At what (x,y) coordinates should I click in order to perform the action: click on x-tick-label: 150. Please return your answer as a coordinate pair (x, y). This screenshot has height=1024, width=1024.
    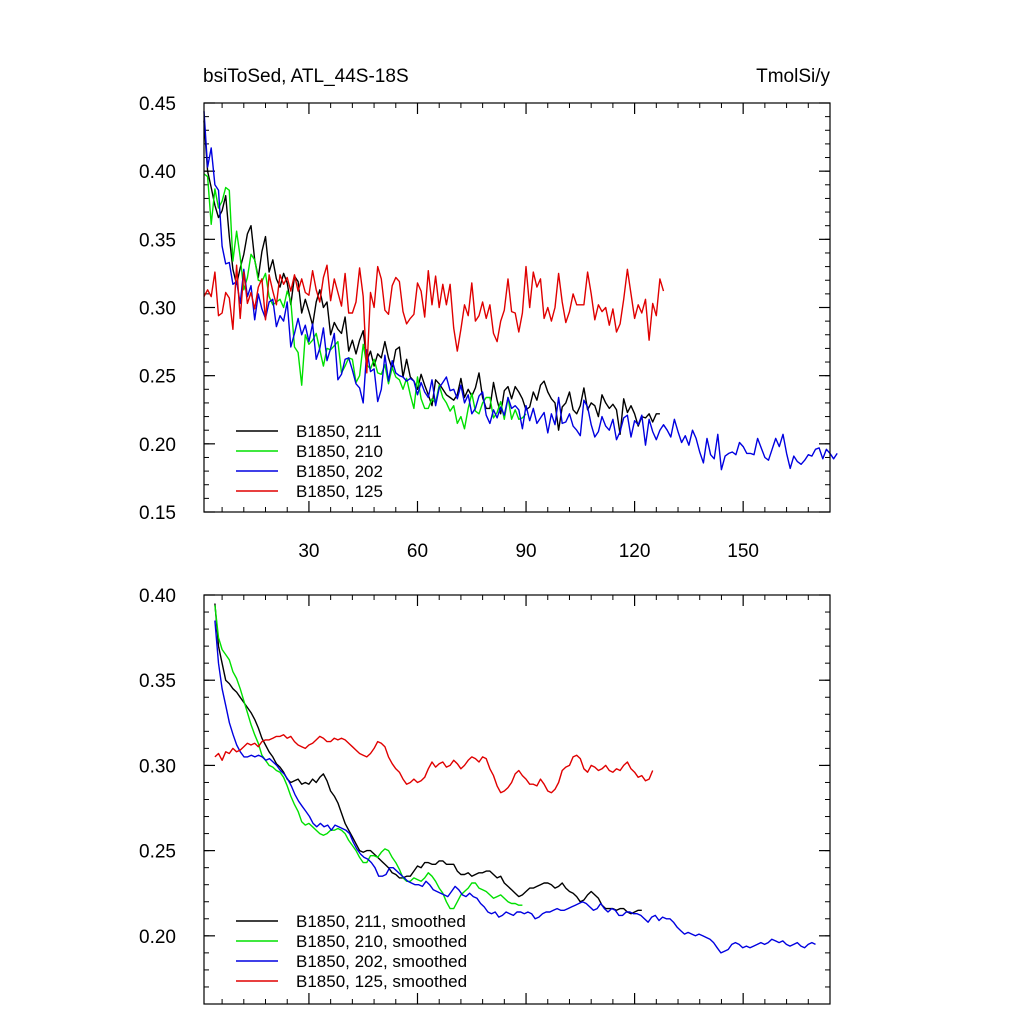
    Looking at the image, I should click on (743, 551).